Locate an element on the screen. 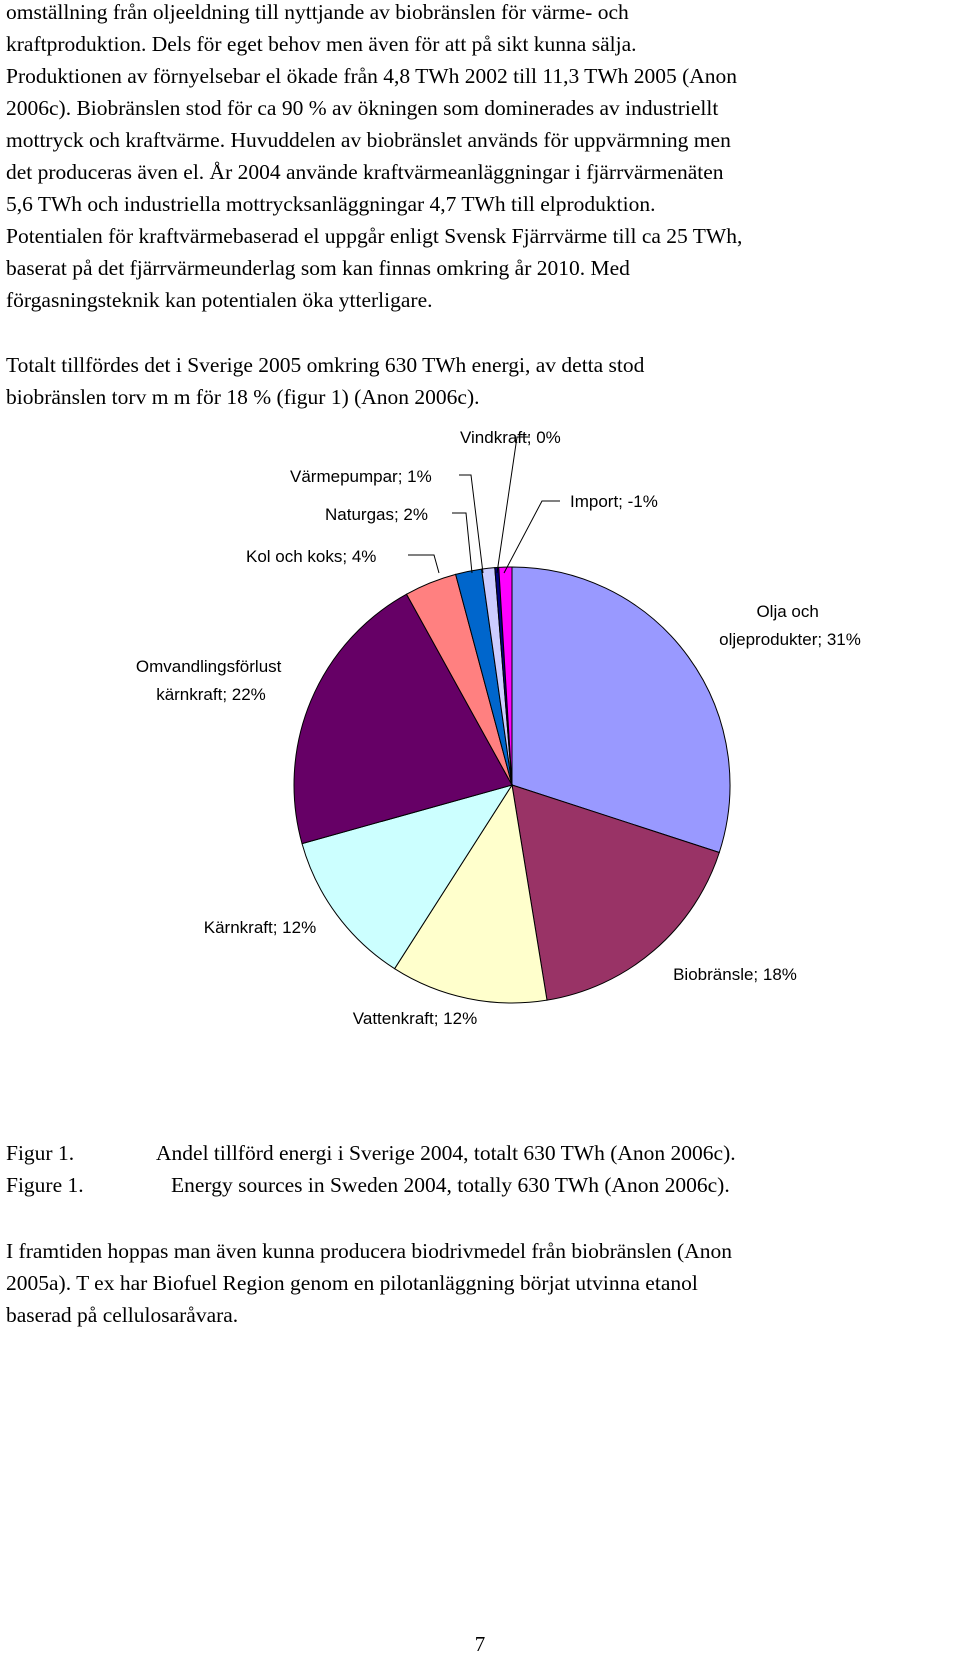 Image resolution: width=960 pixels, height=1657 pixels. pie-slices is located at coordinates (512, 785).